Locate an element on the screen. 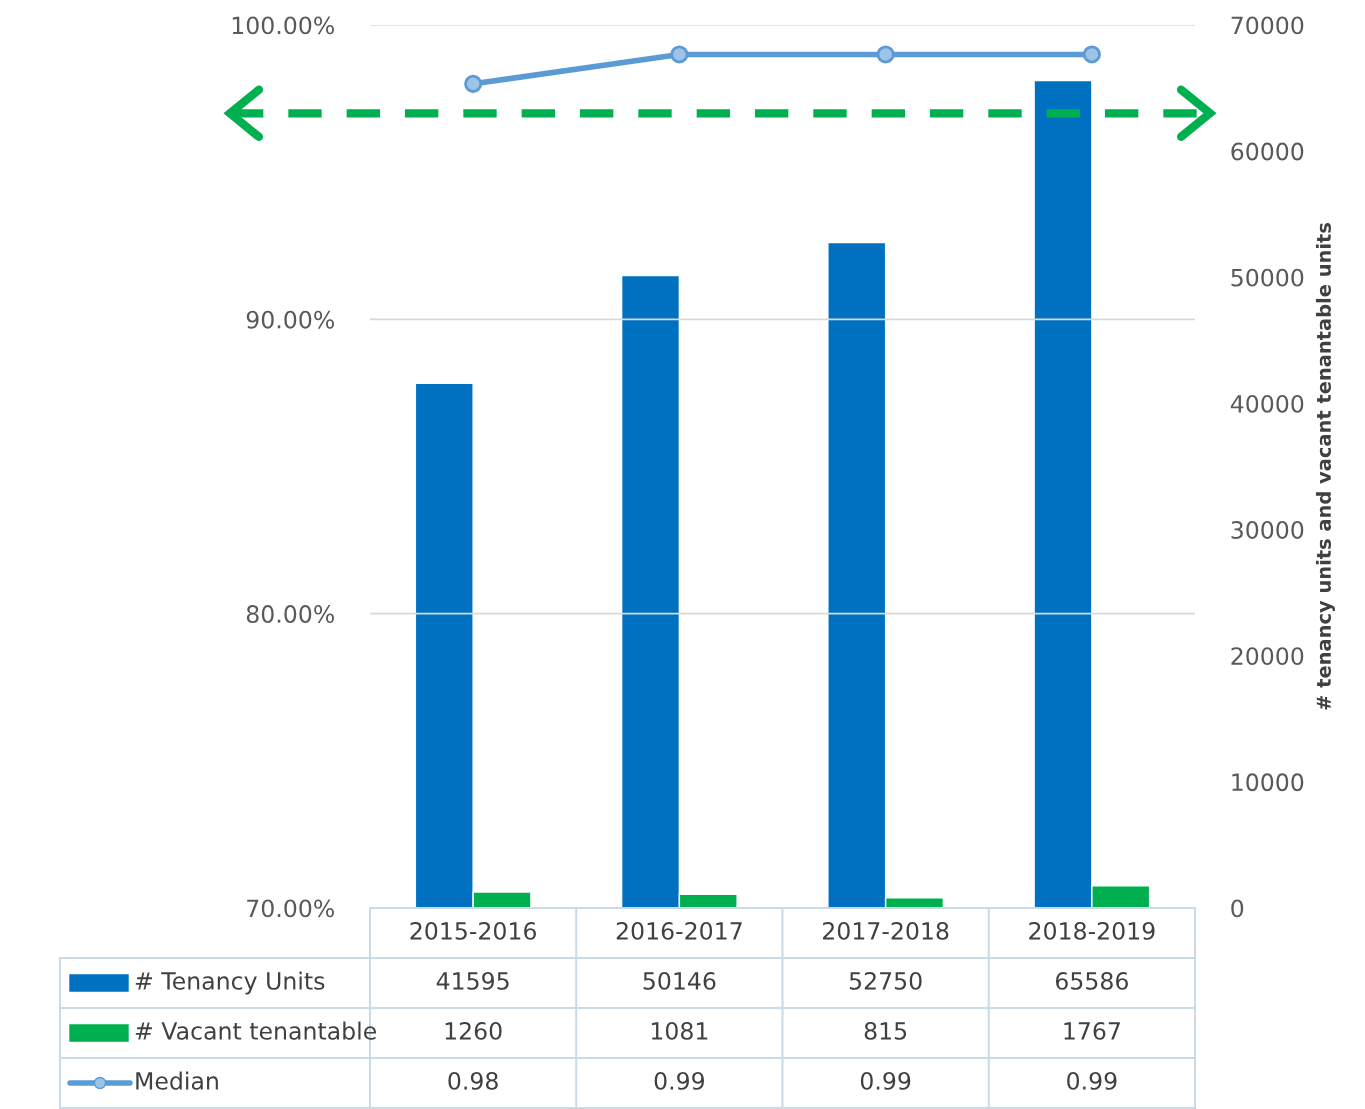  y-tick-label: 70.00% is located at coordinates (290, 908).